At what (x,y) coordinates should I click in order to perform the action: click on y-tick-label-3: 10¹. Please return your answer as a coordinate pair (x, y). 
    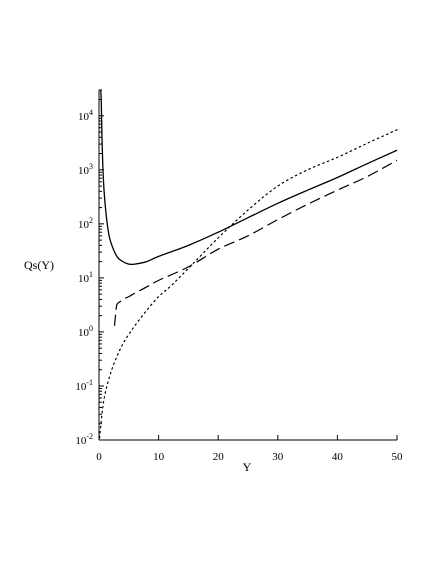
    Looking at the image, I should click on (85, 277).